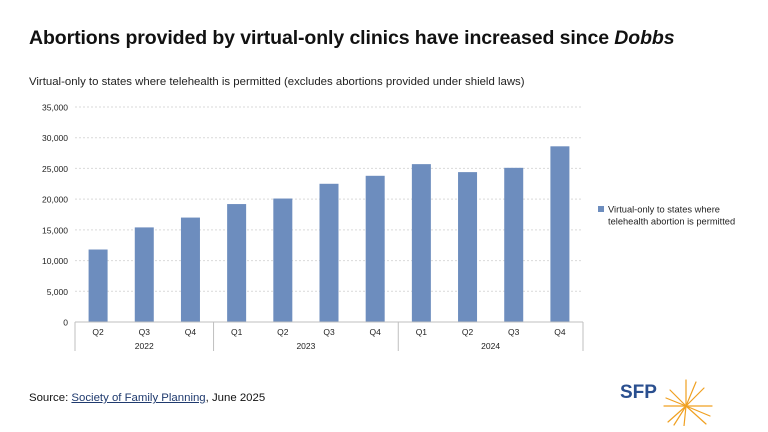 The height and width of the screenshot is (432, 768). I want to click on y-tick-label: 25,000, so click(55, 169).